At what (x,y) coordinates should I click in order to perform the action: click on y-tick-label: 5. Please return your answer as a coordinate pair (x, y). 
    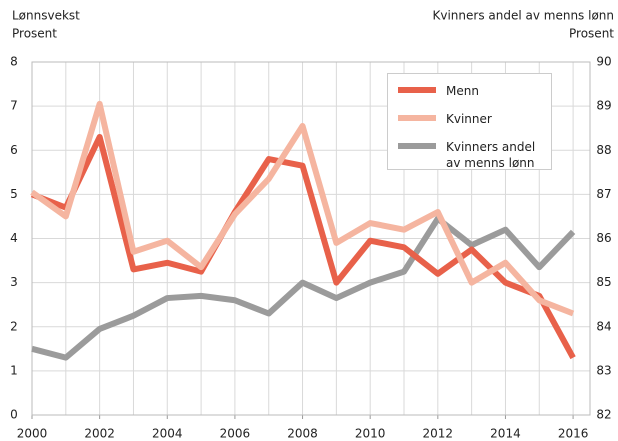
    Looking at the image, I should click on (14, 194).